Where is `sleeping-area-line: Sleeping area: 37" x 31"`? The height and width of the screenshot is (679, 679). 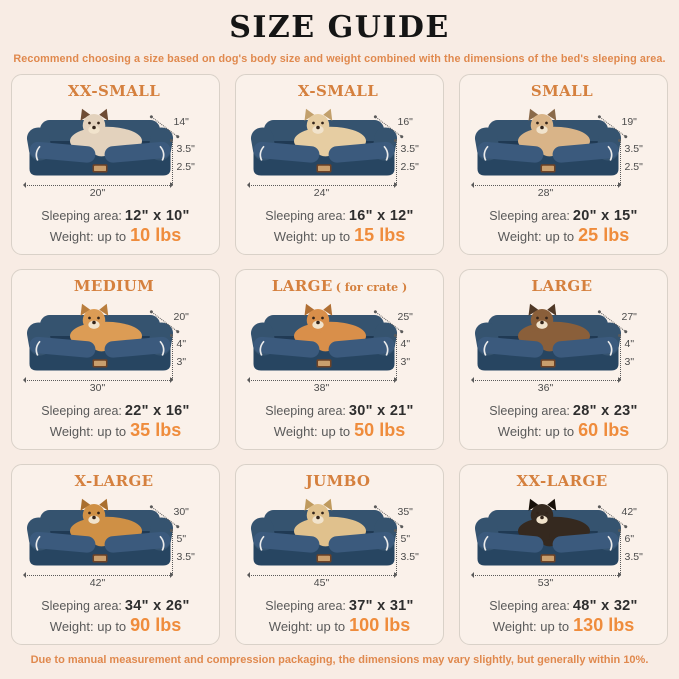 sleeping-area-line: Sleeping area: 37" x 31" is located at coordinates (339, 606).